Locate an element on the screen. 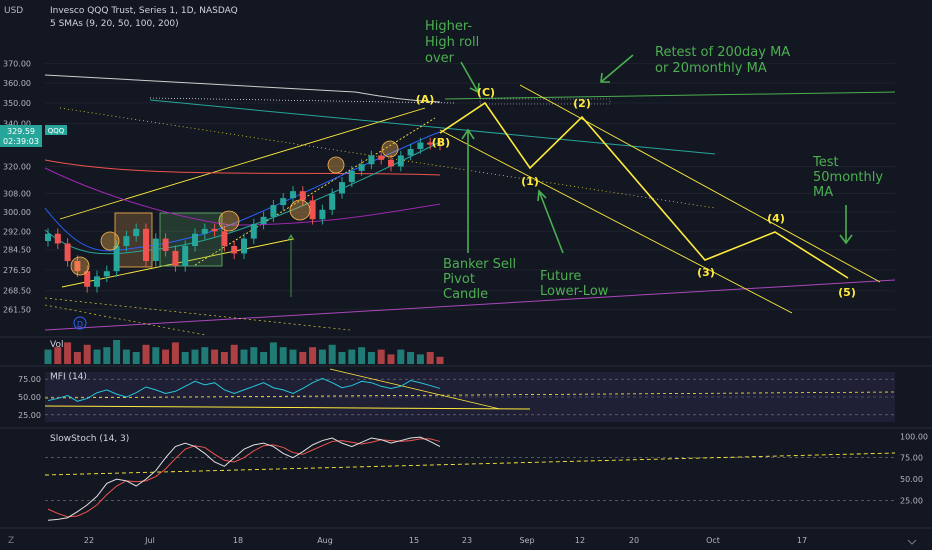 This screenshot has width=932, height=550. long-dotted-trend is located at coordinates (387, 158).